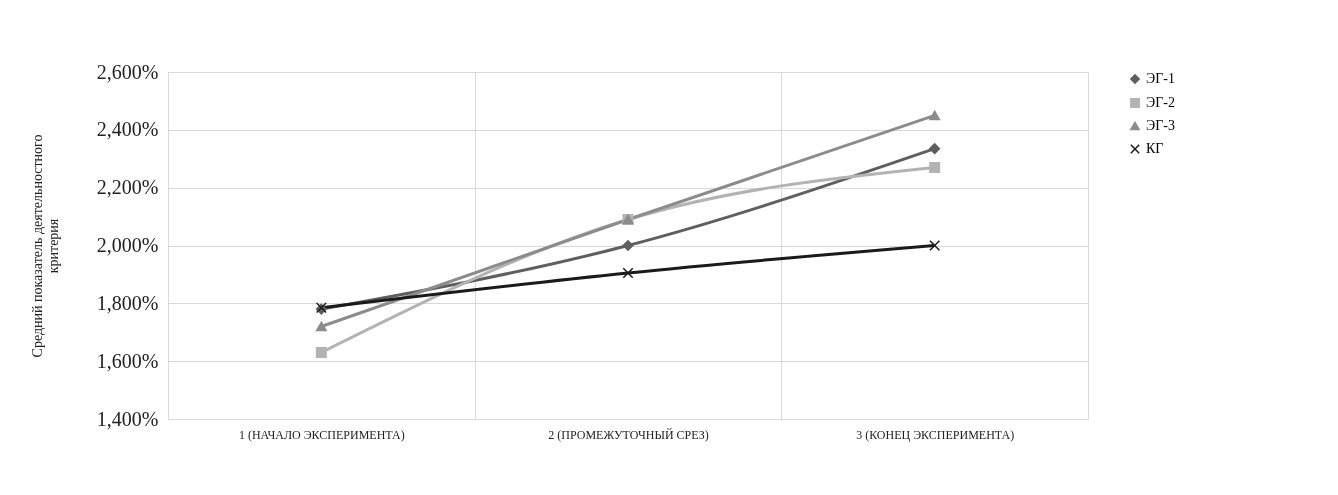  Describe the element at coordinates (935, 434) in the screenshot. I see `x-tick-label: 3 (КОНЕЦ ЭКСПЕРИМЕНТА)` at that location.